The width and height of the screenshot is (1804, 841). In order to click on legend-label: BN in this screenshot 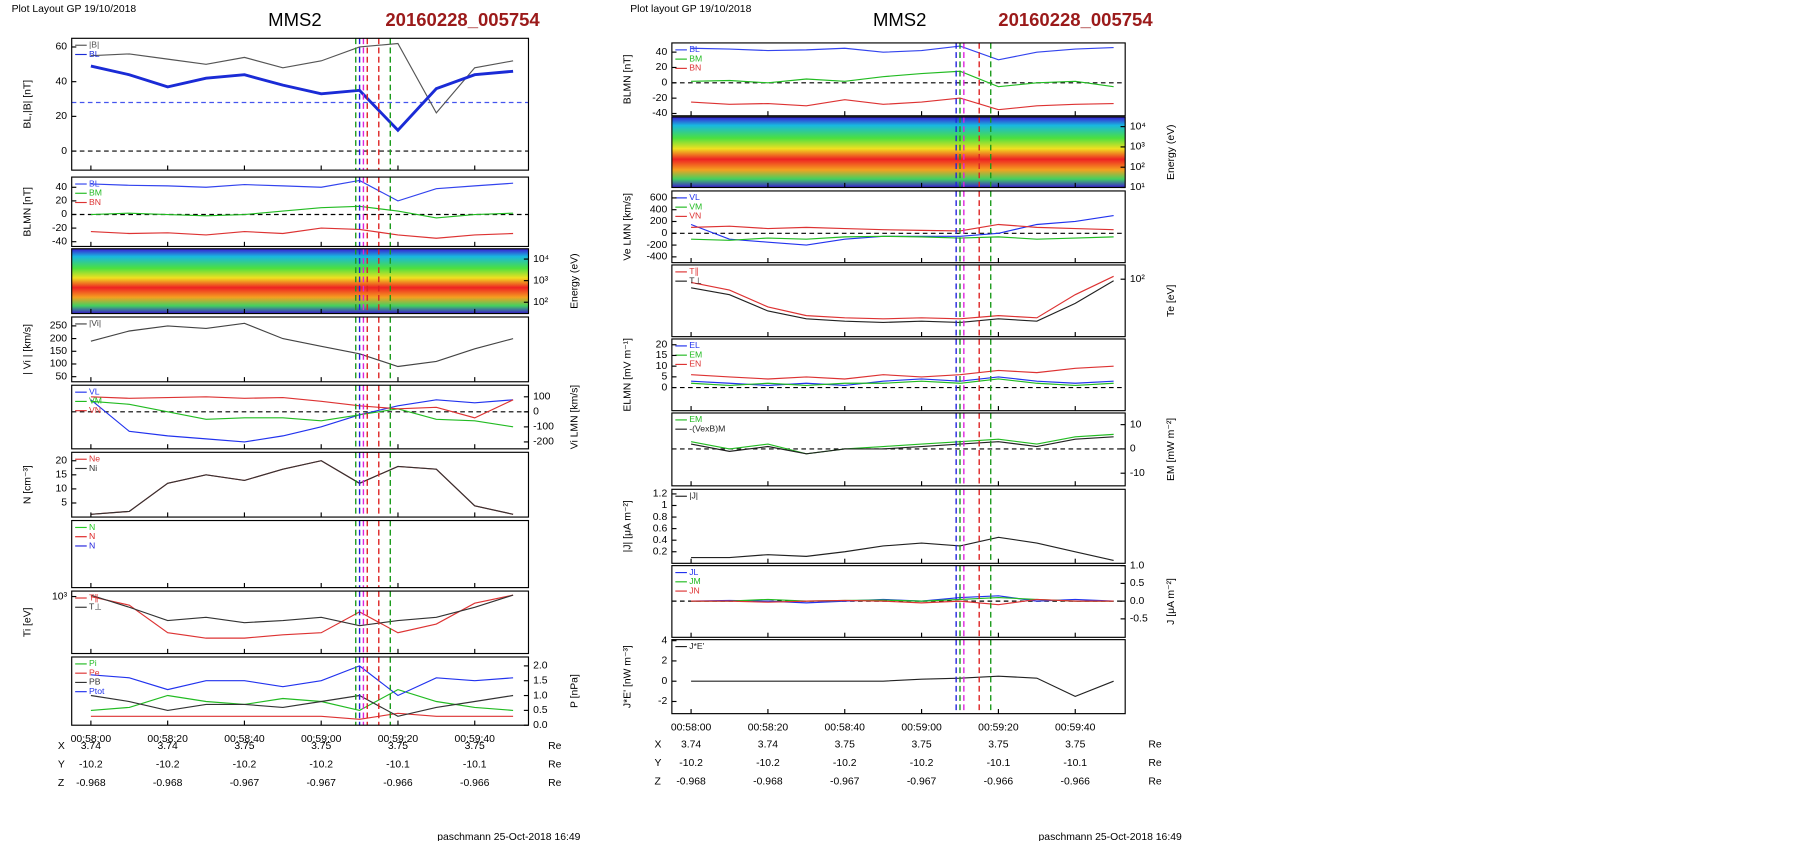, I will do `click(95, 202)`.